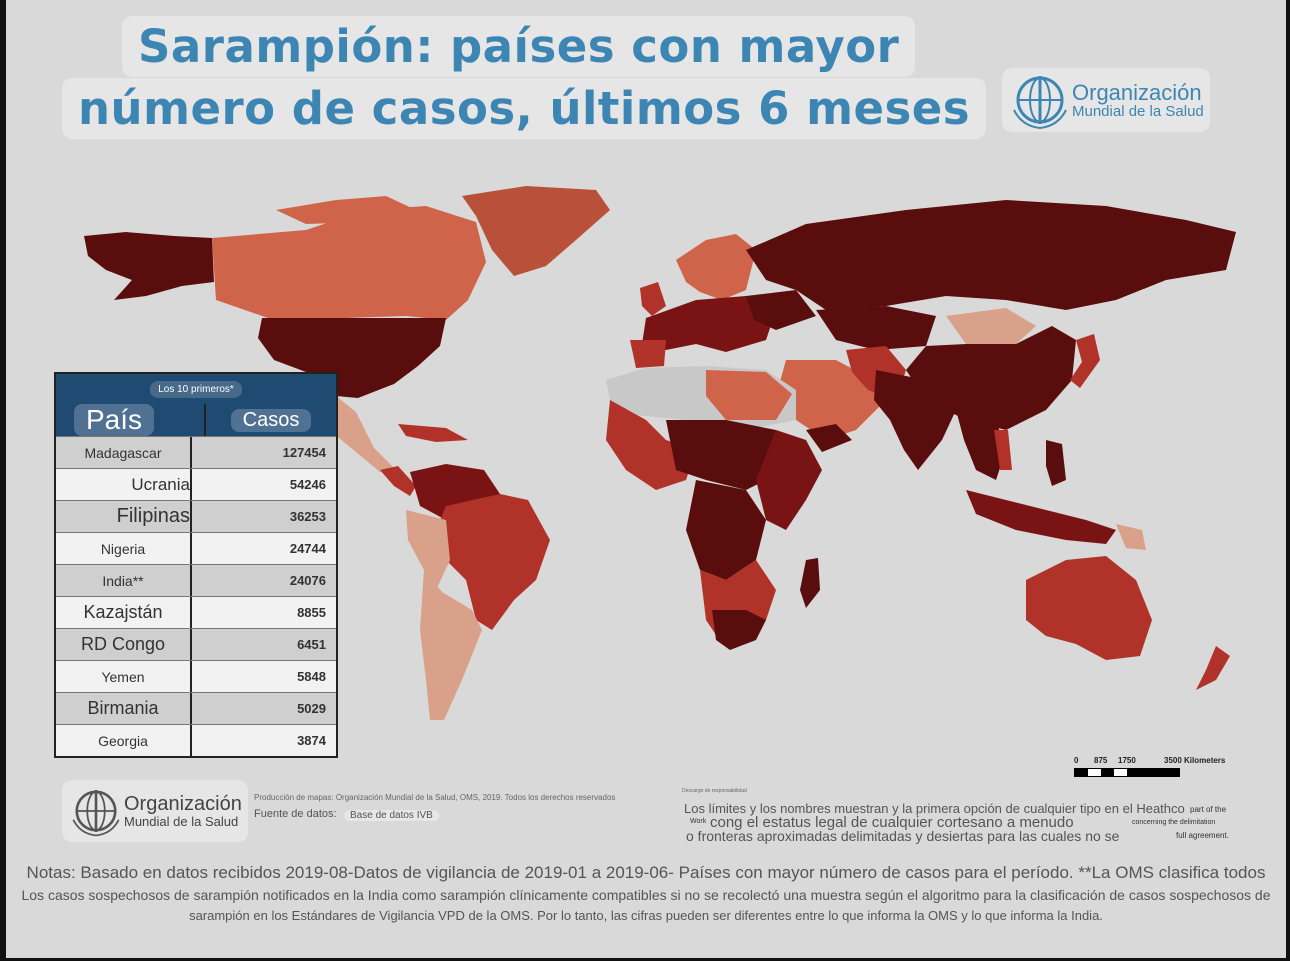  I want to click on region-south-africa, so click(739, 630).